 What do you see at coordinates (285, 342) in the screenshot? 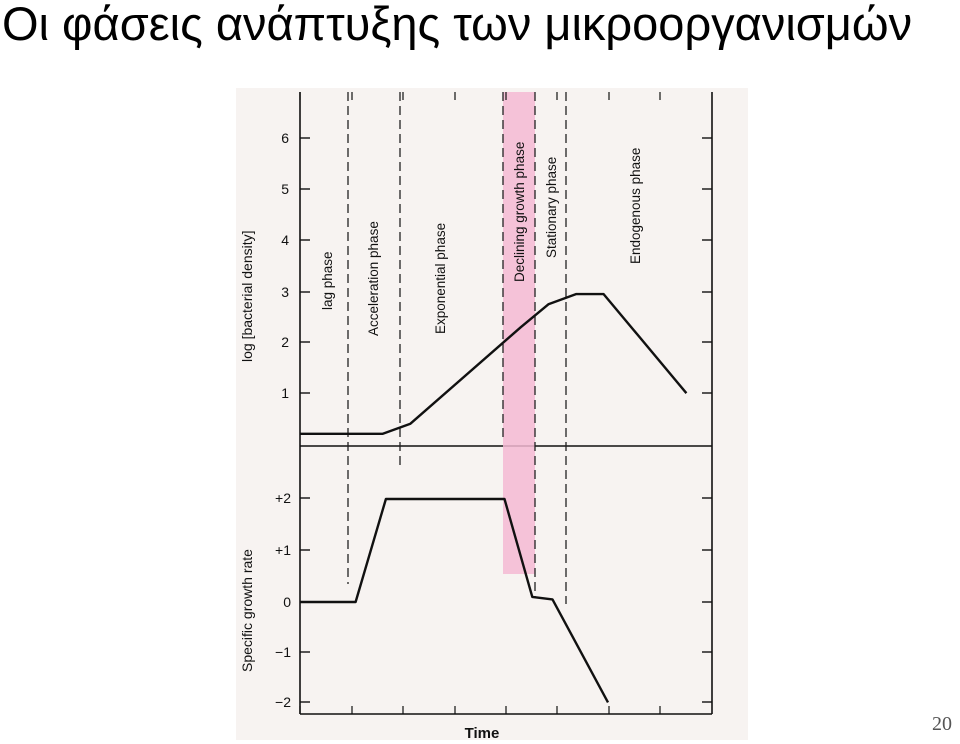
I see `y-tick-label: 2` at bounding box center [285, 342].